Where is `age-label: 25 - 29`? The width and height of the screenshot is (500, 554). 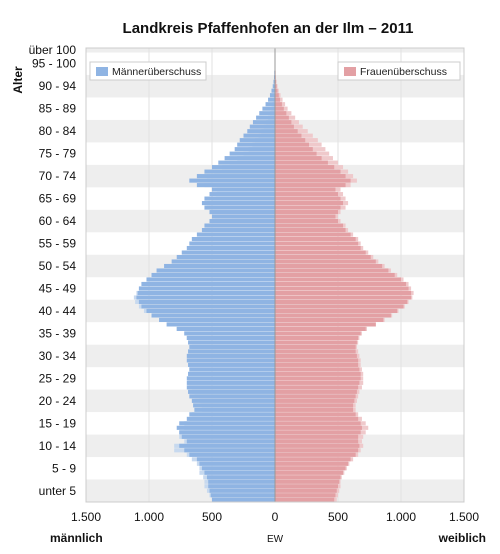
age-label: 25 - 29 is located at coordinates (58, 378).